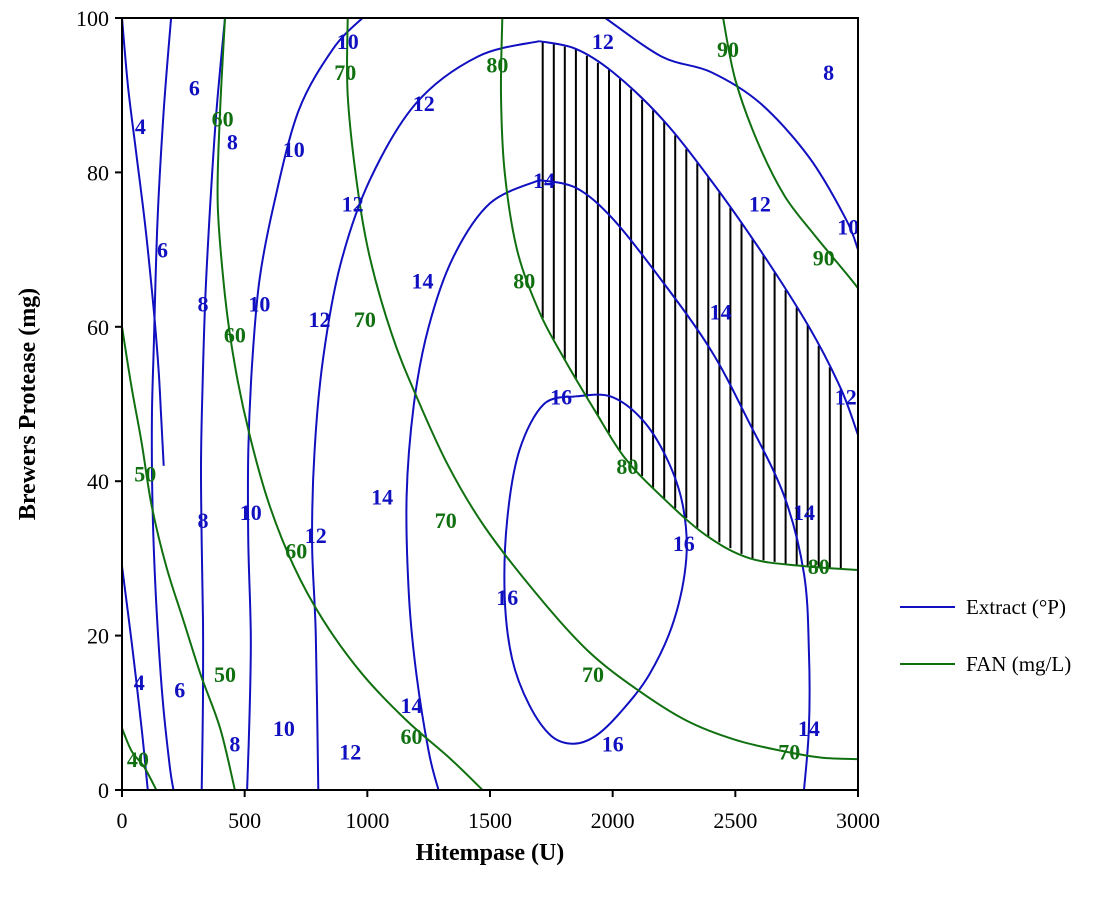  I want to click on fan-contour-label-f70a: 70, so click(345, 72).